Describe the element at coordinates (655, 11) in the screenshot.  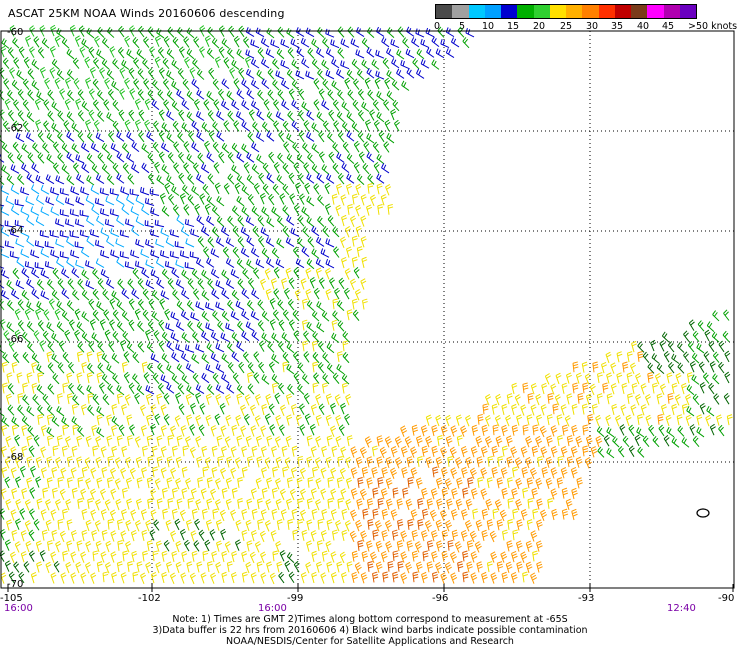
I see `legend-swatch` at that location.